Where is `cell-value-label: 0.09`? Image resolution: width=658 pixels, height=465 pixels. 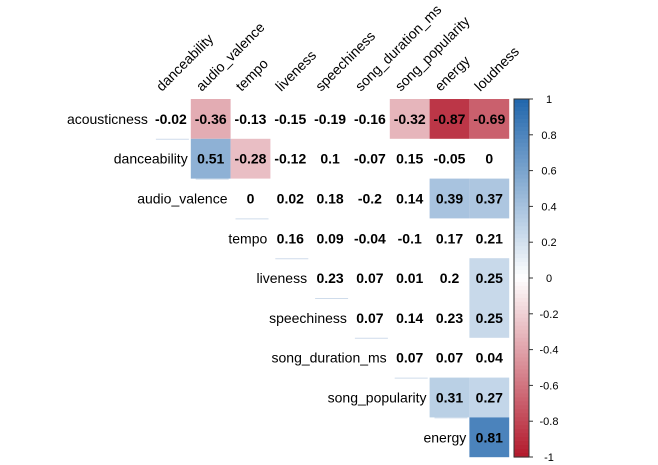 cell-value-label: 0.09 is located at coordinates (329, 238).